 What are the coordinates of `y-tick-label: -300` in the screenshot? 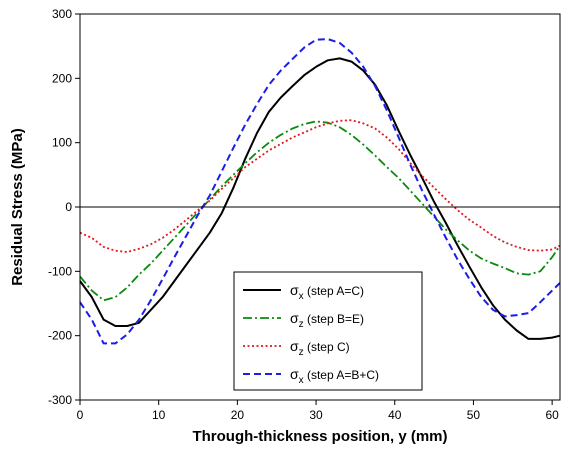 It's located at (60, 400).